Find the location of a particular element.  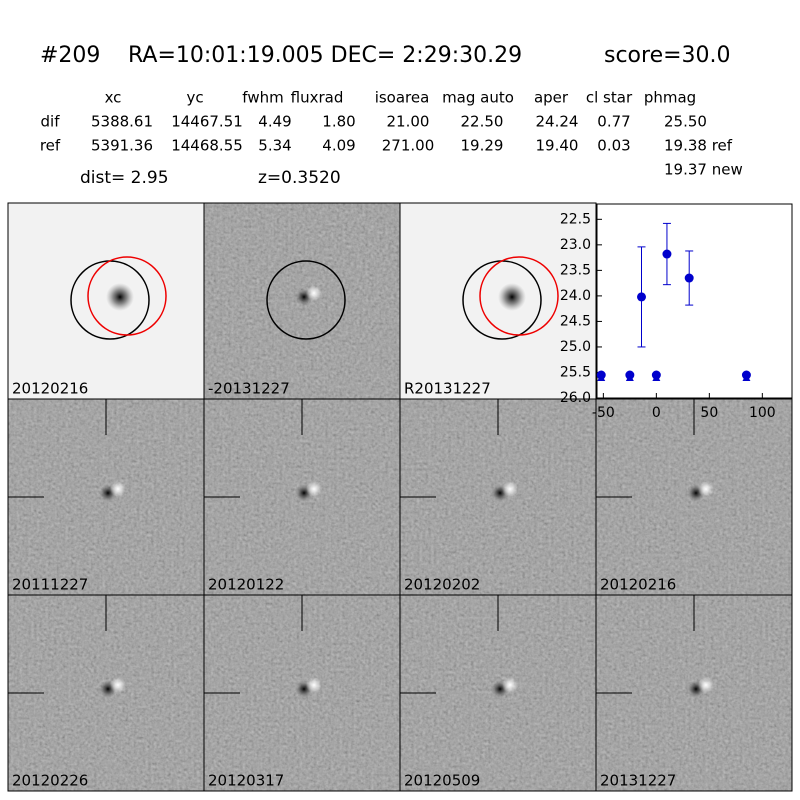

column-header: cl star is located at coordinates (609, 98).